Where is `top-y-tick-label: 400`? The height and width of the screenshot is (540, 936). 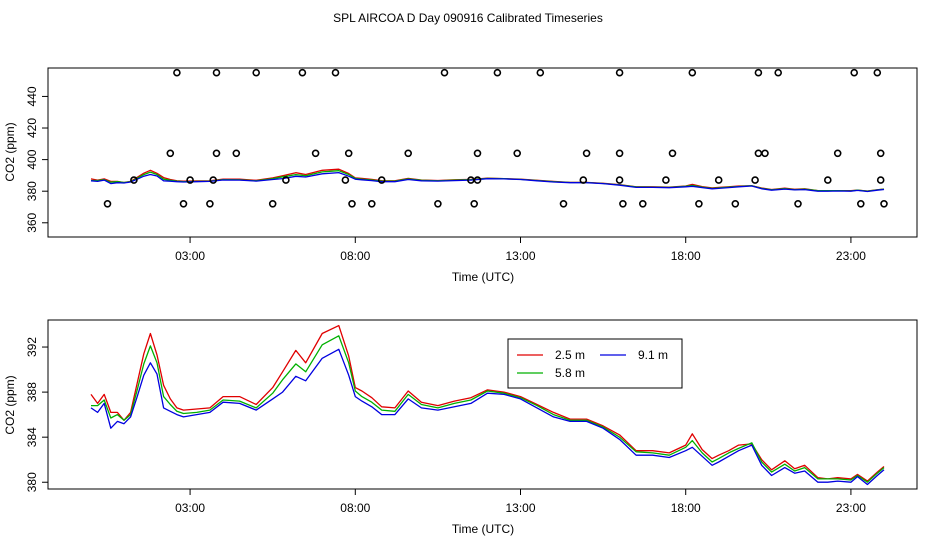
top-y-tick-label: 400 is located at coordinates (32, 159).